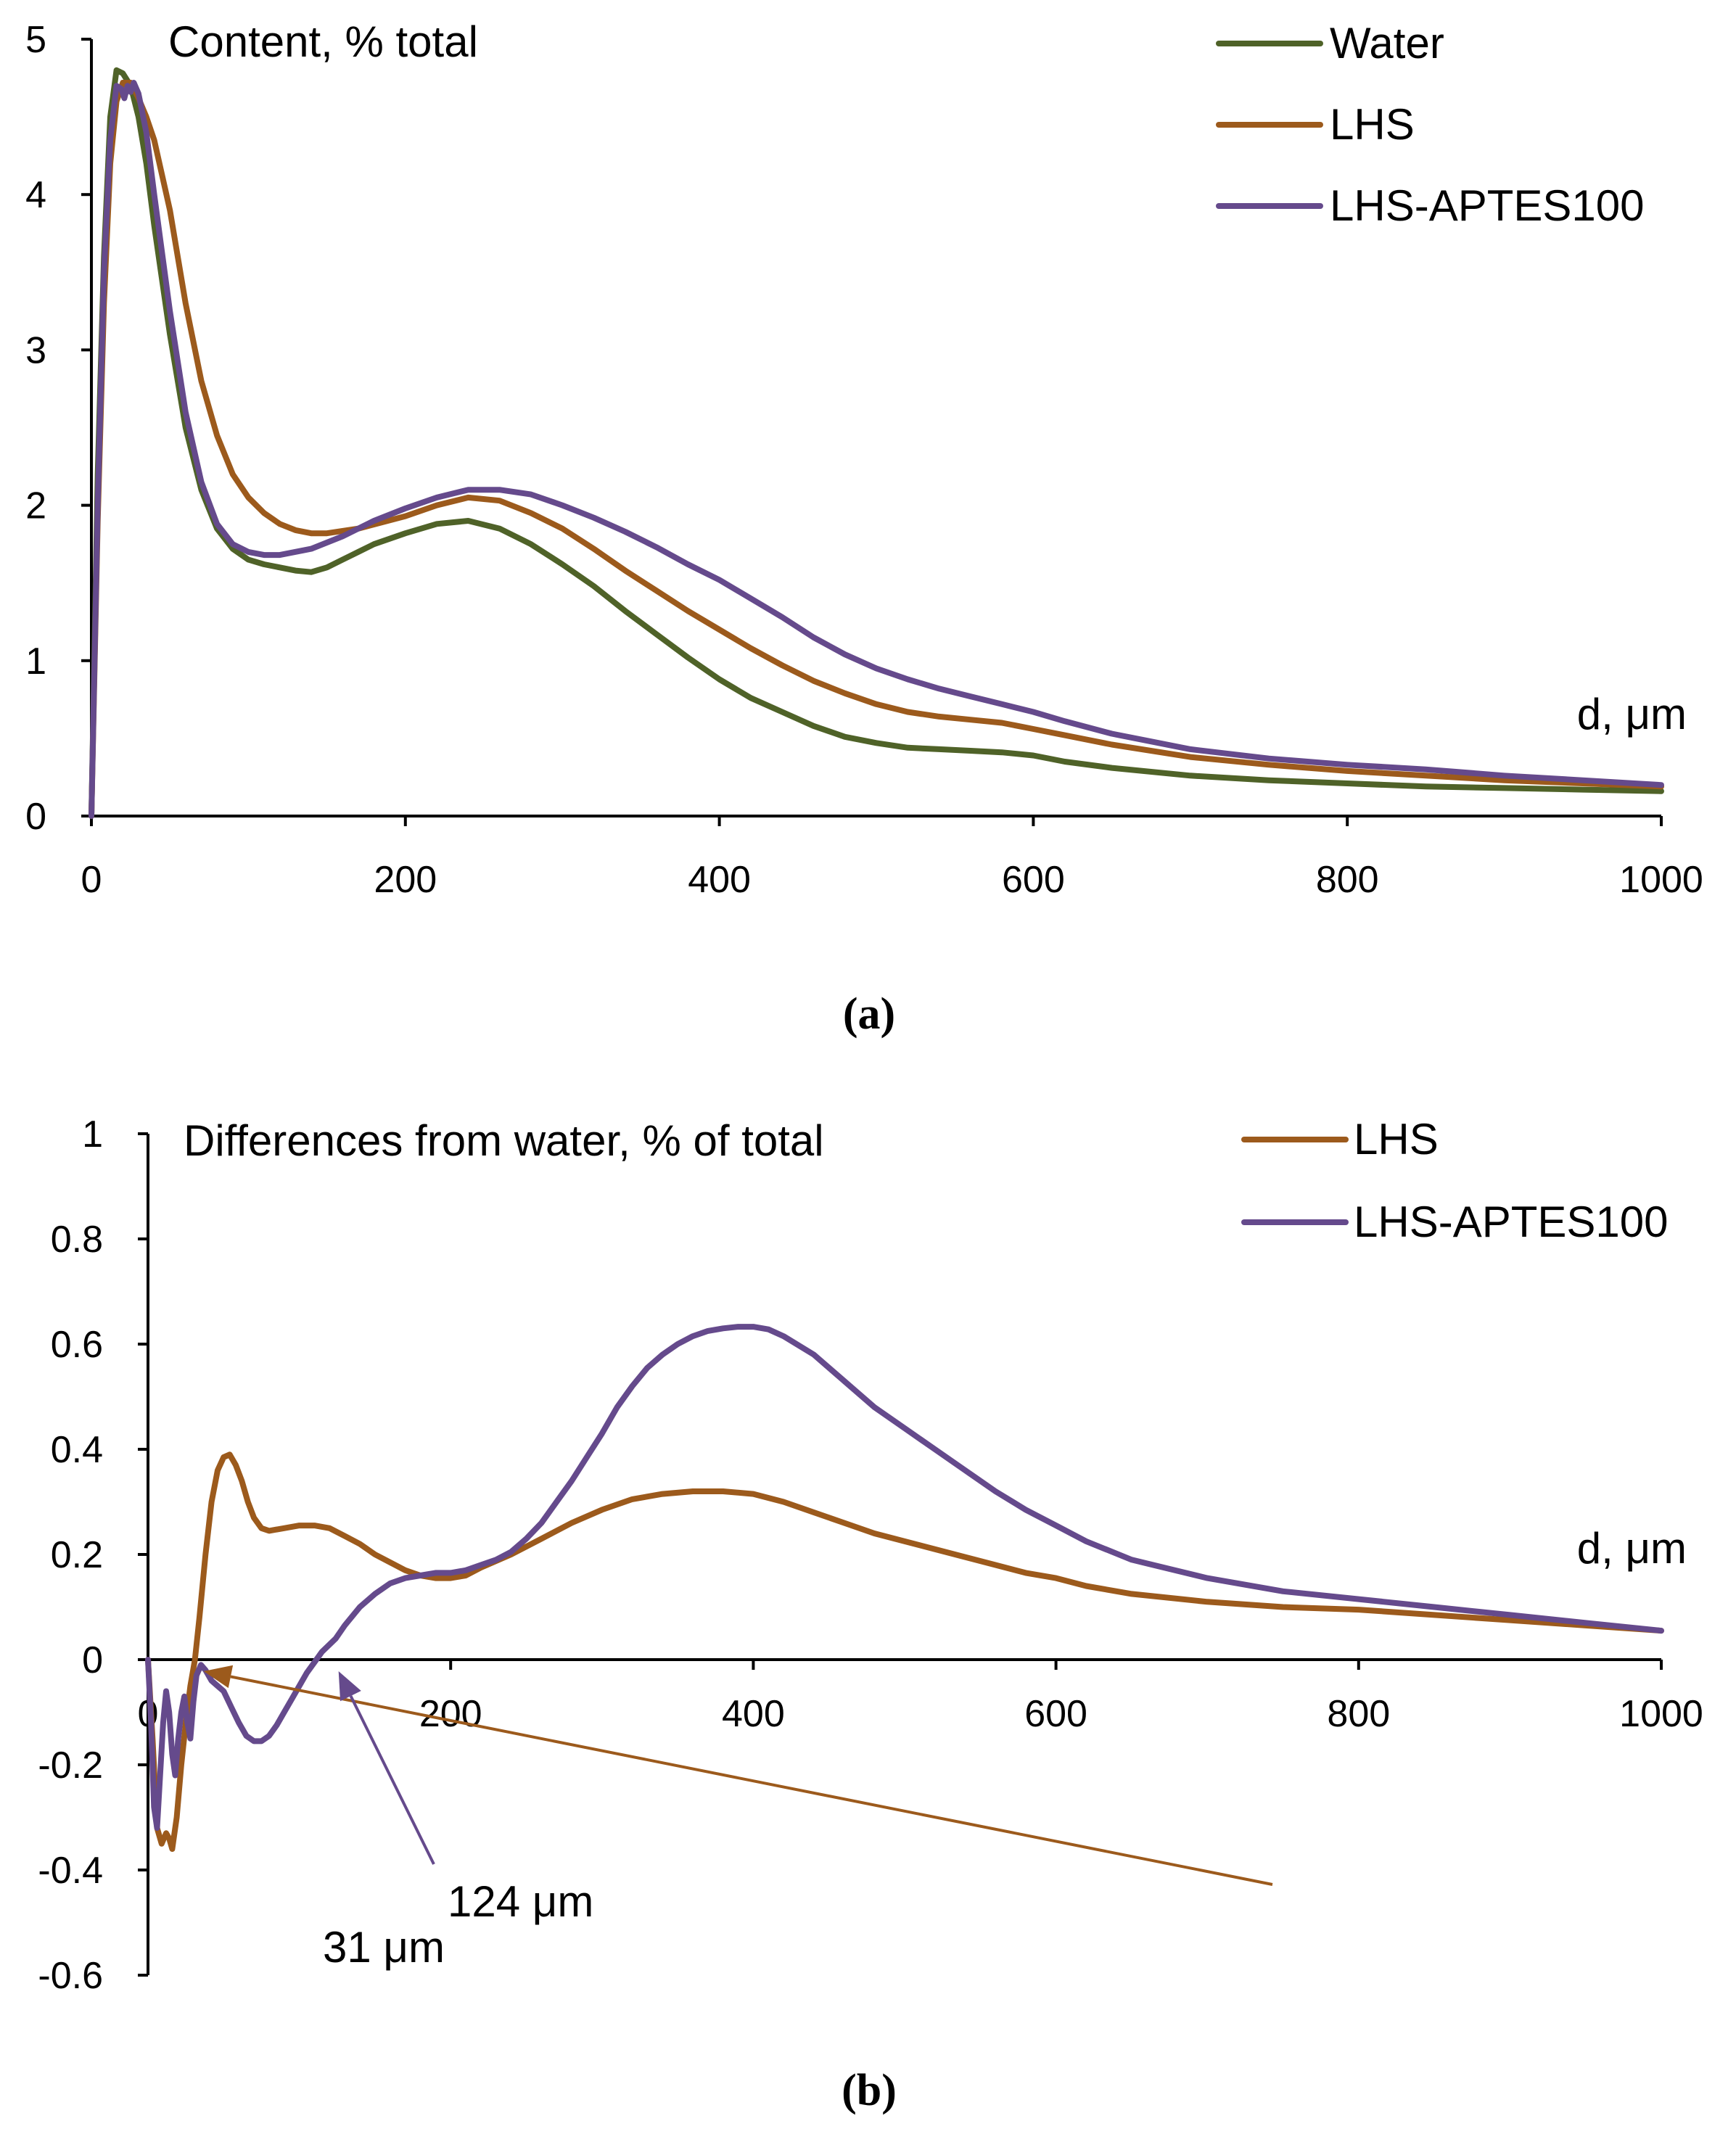  What do you see at coordinates (35, 350) in the screenshot?
I see `y-tick-label: 3` at bounding box center [35, 350].